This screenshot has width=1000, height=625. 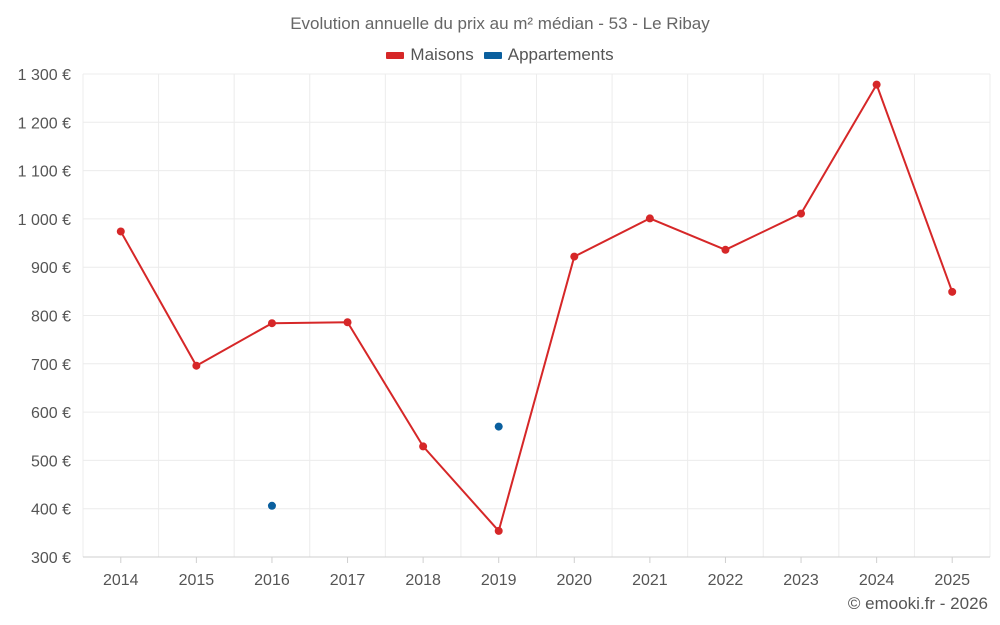 I want to click on x-tick-label: 2023, so click(x=801, y=580).